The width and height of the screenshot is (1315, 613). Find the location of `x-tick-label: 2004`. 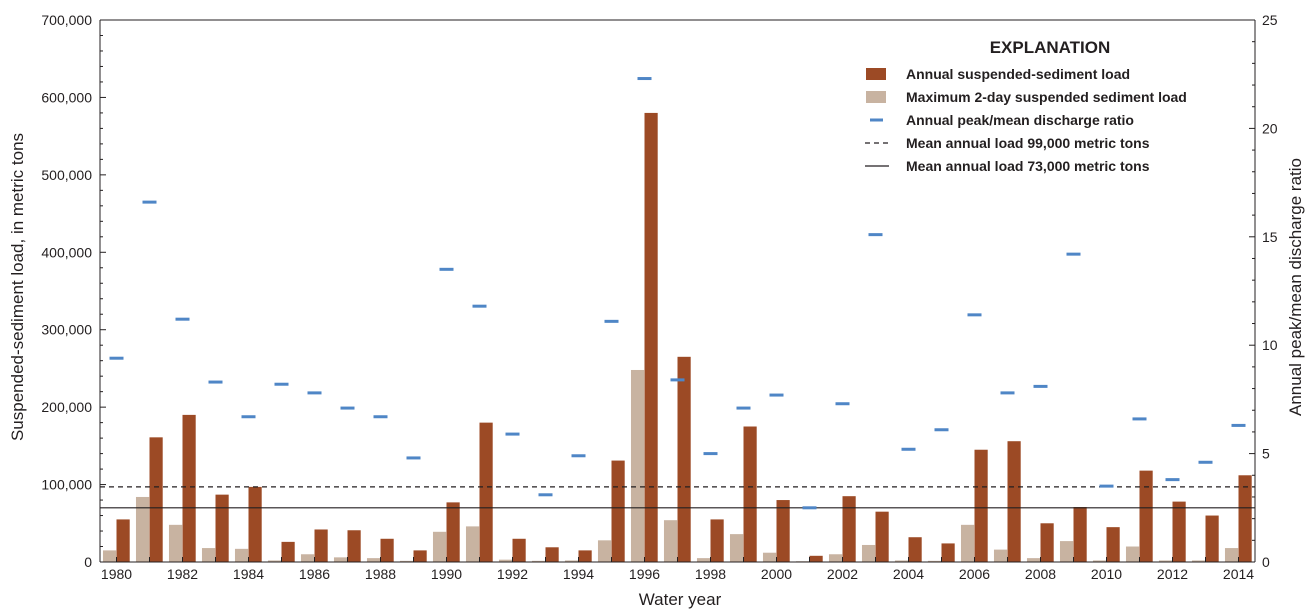

x-tick-label: 2004 is located at coordinates (908, 574).